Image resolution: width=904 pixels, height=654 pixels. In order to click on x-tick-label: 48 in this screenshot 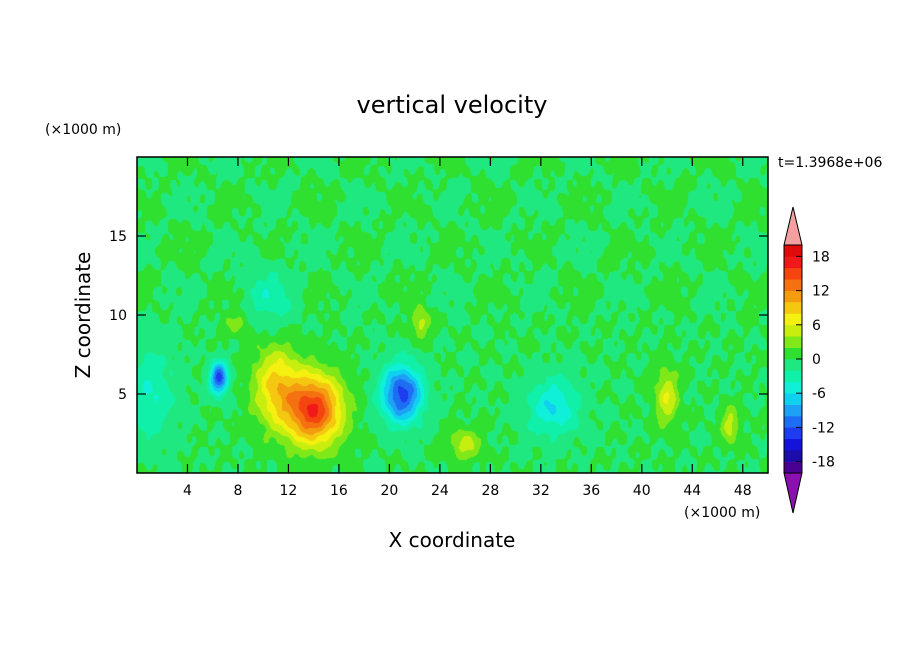, I will do `click(743, 491)`.